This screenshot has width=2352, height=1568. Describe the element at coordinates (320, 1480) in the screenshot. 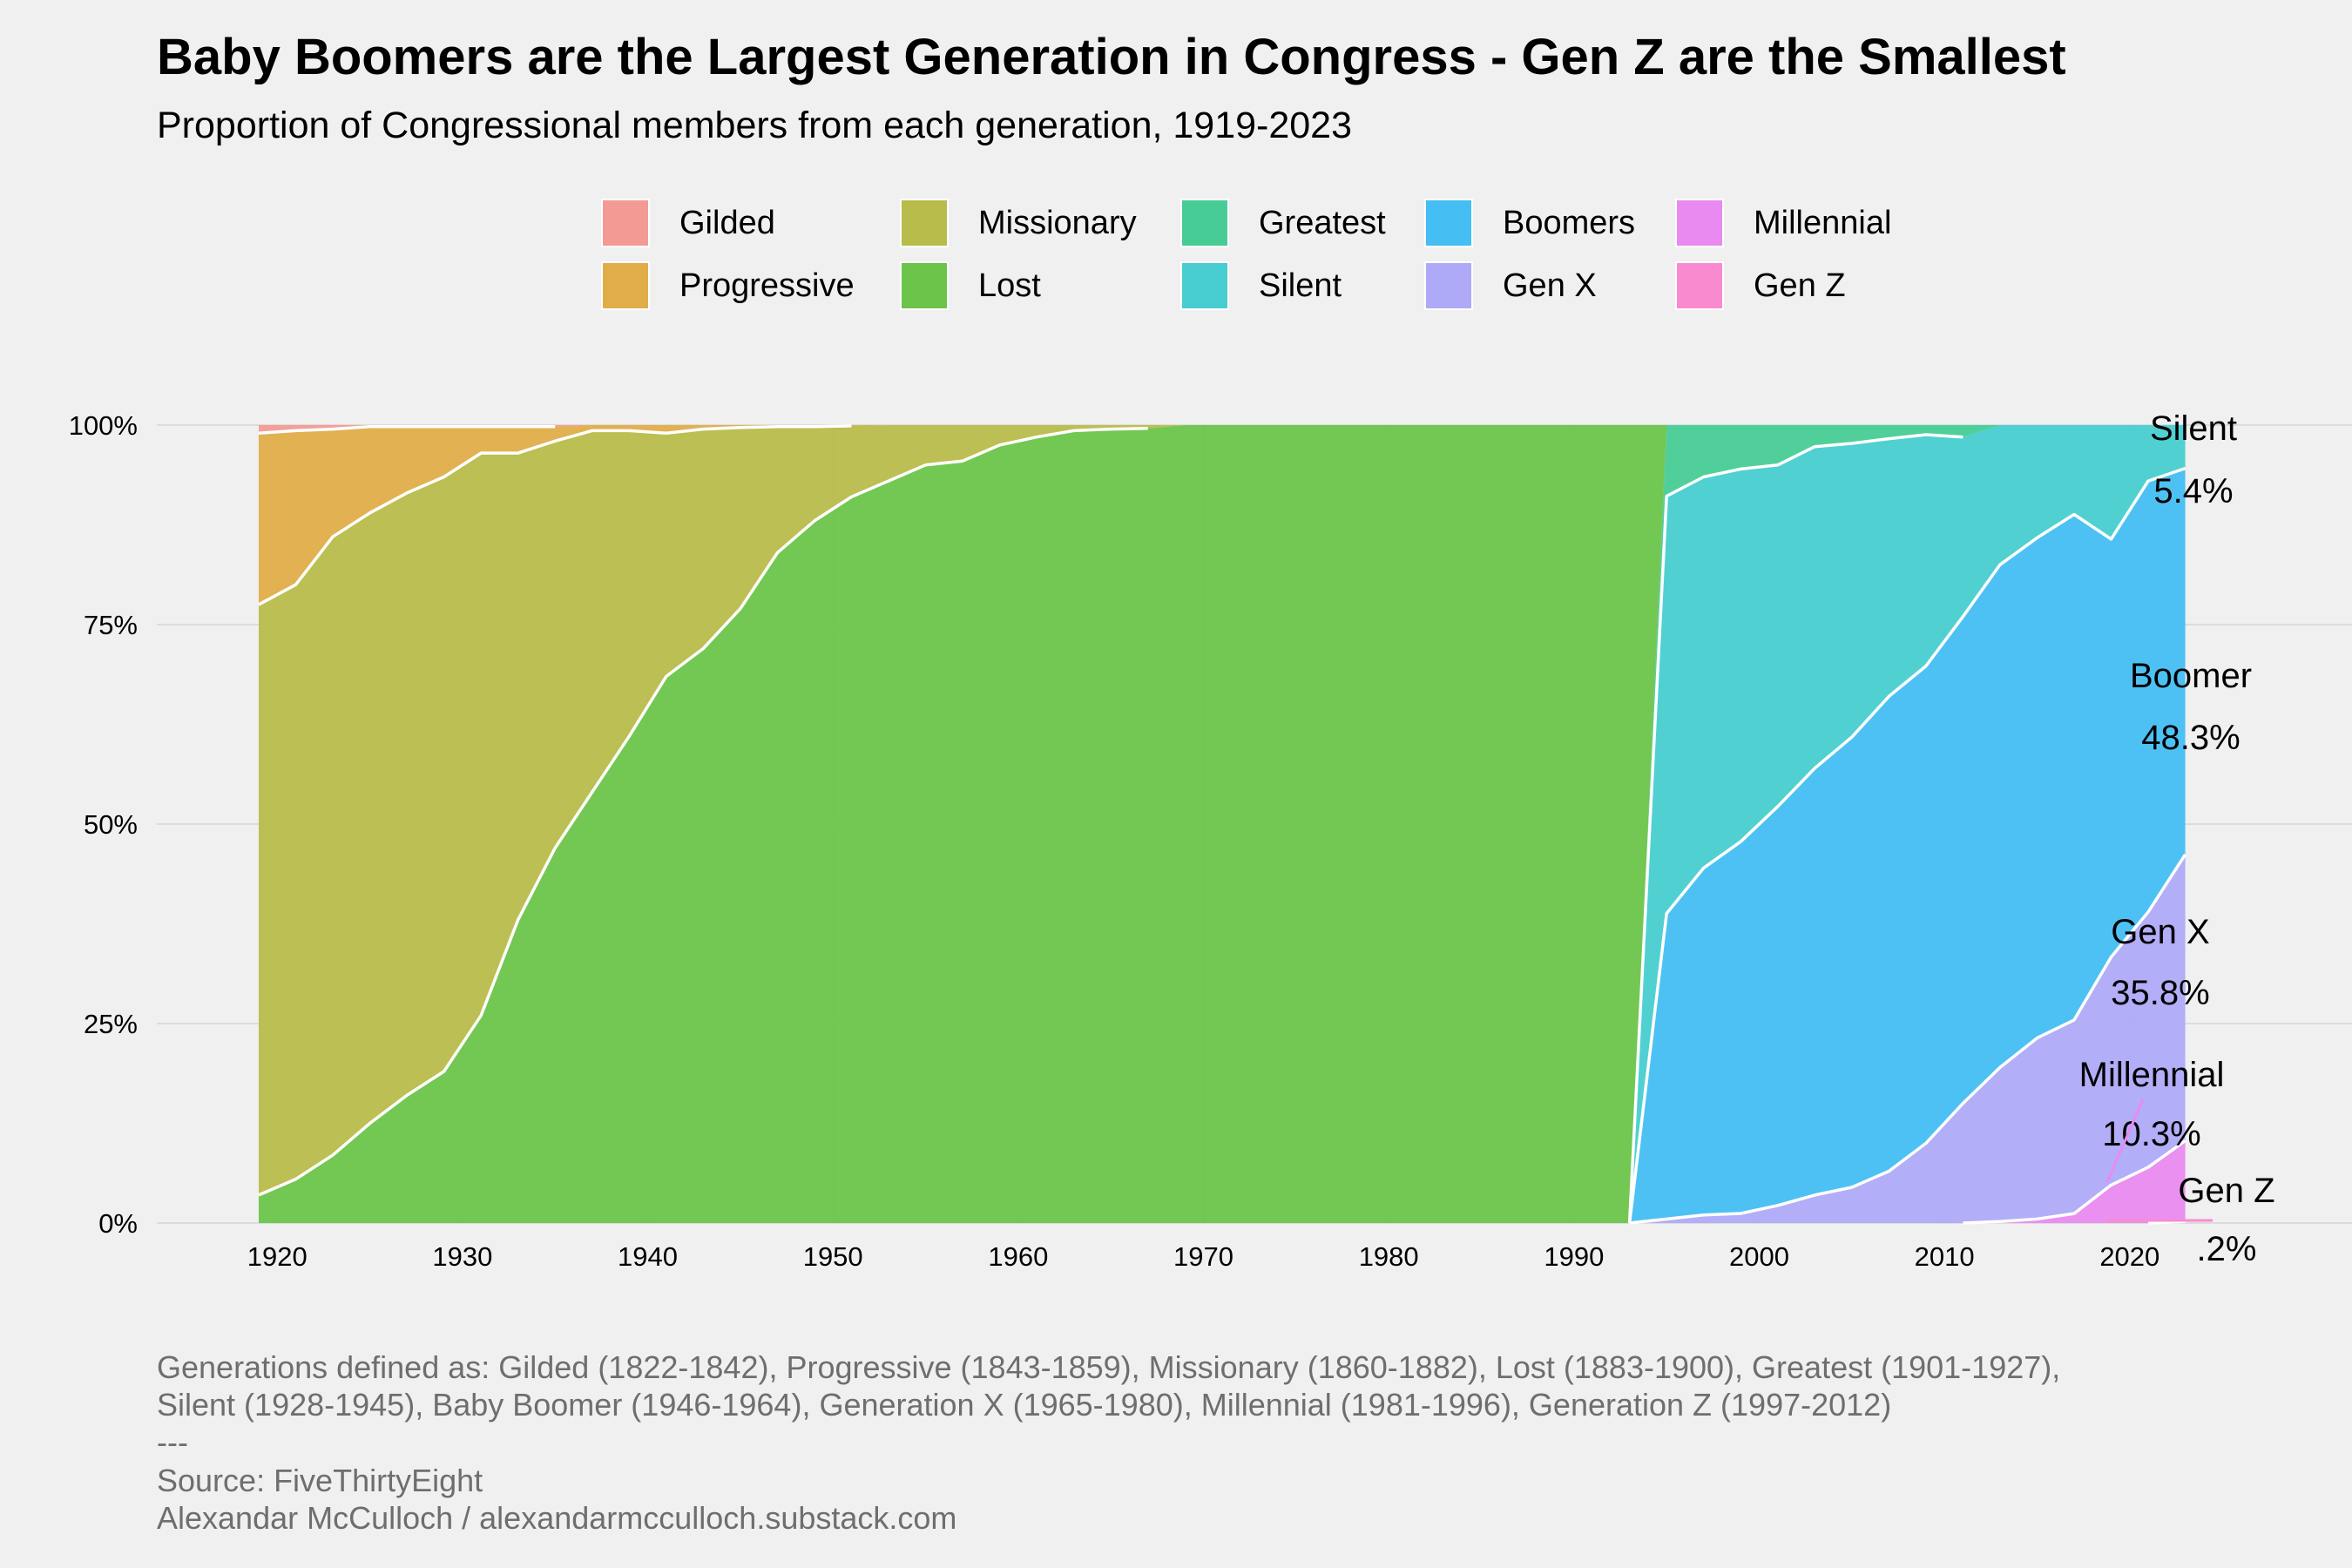

I see `caption-line: Source: FiveThirtyEight` at that location.